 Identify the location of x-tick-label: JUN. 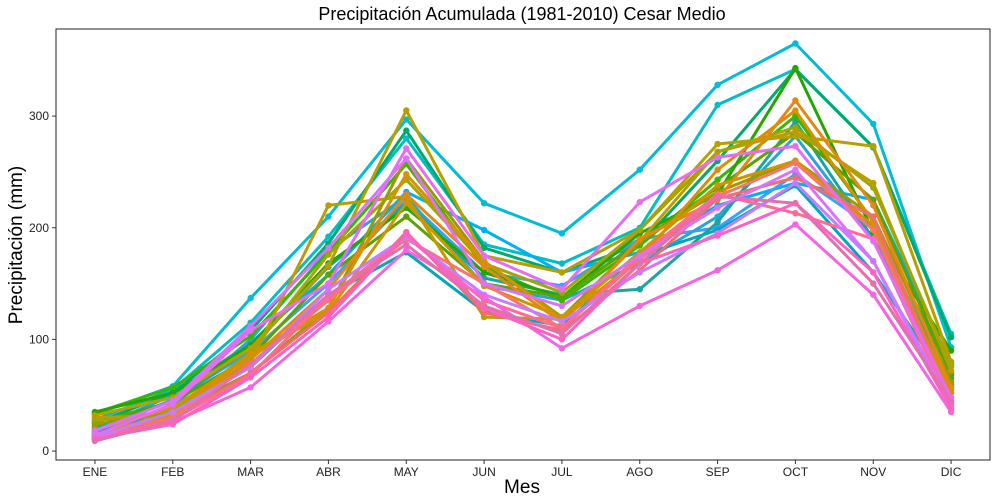
(483, 472).